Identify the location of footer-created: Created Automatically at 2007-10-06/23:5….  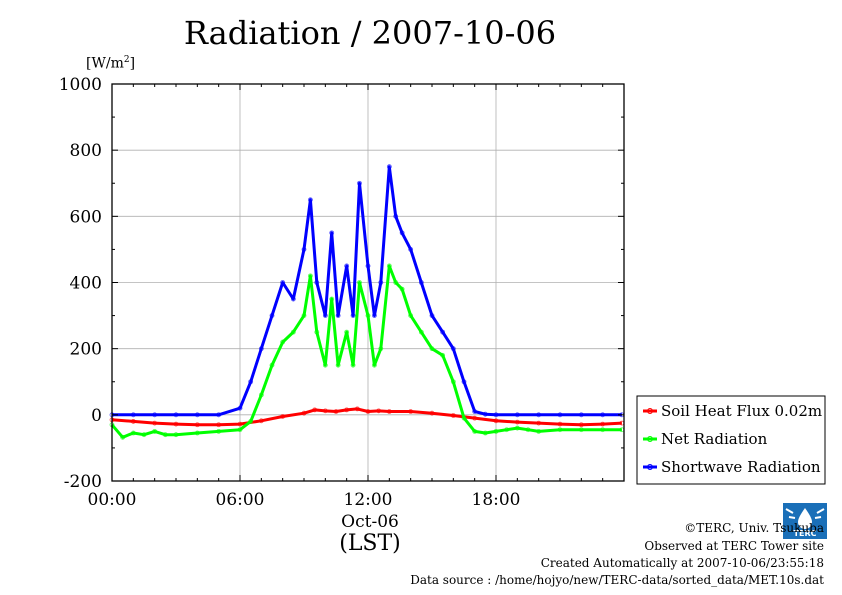
(682, 563).